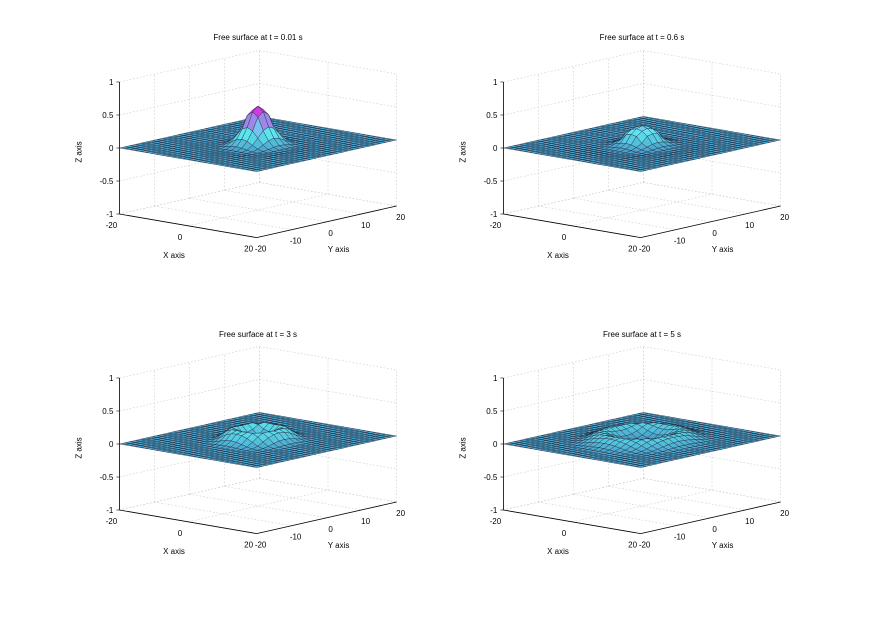 The width and height of the screenshot is (872, 627). I want to click on plot-title: Free surface at t = 0.01 s, so click(257, 37).